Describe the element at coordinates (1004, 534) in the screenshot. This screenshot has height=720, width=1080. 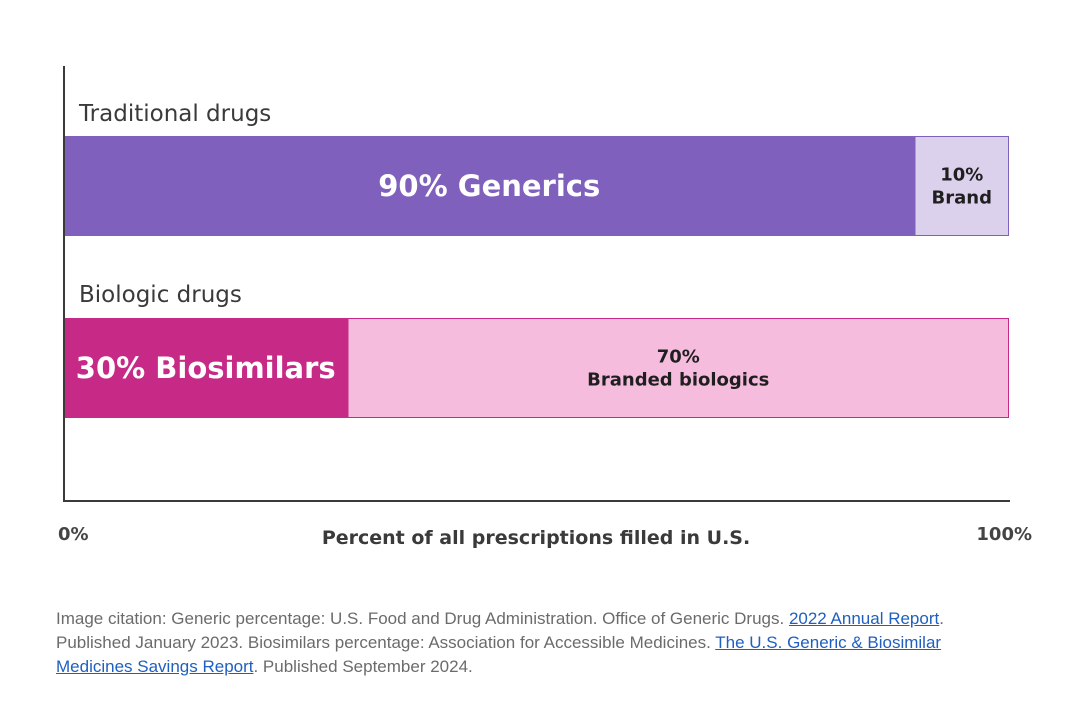
I see `x-tick-100: 100%` at that location.